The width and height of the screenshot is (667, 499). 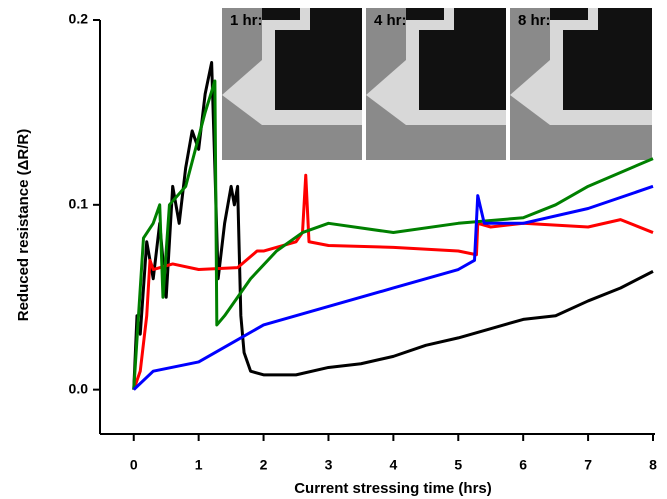 What do you see at coordinates (199, 465) in the screenshot?
I see `x-tick-label: 1` at bounding box center [199, 465].